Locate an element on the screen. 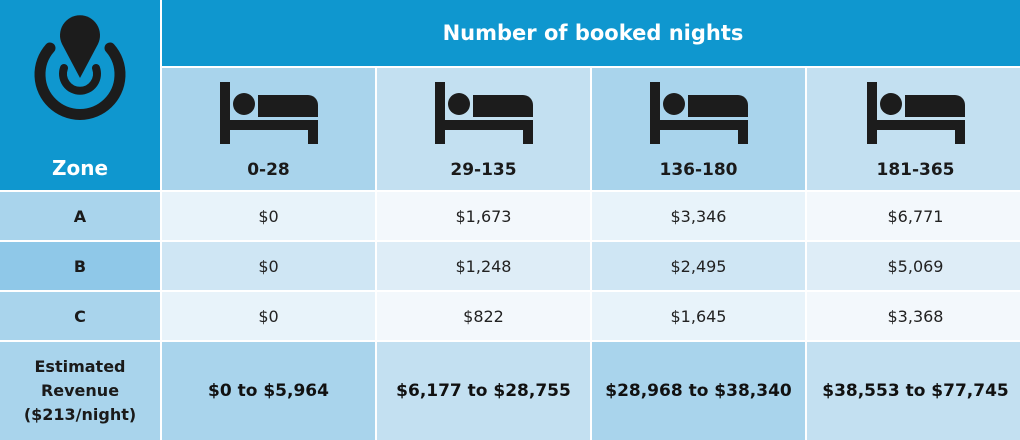 The image size is (1020, 440). row-header-zone-c: C is located at coordinates (80, 316).